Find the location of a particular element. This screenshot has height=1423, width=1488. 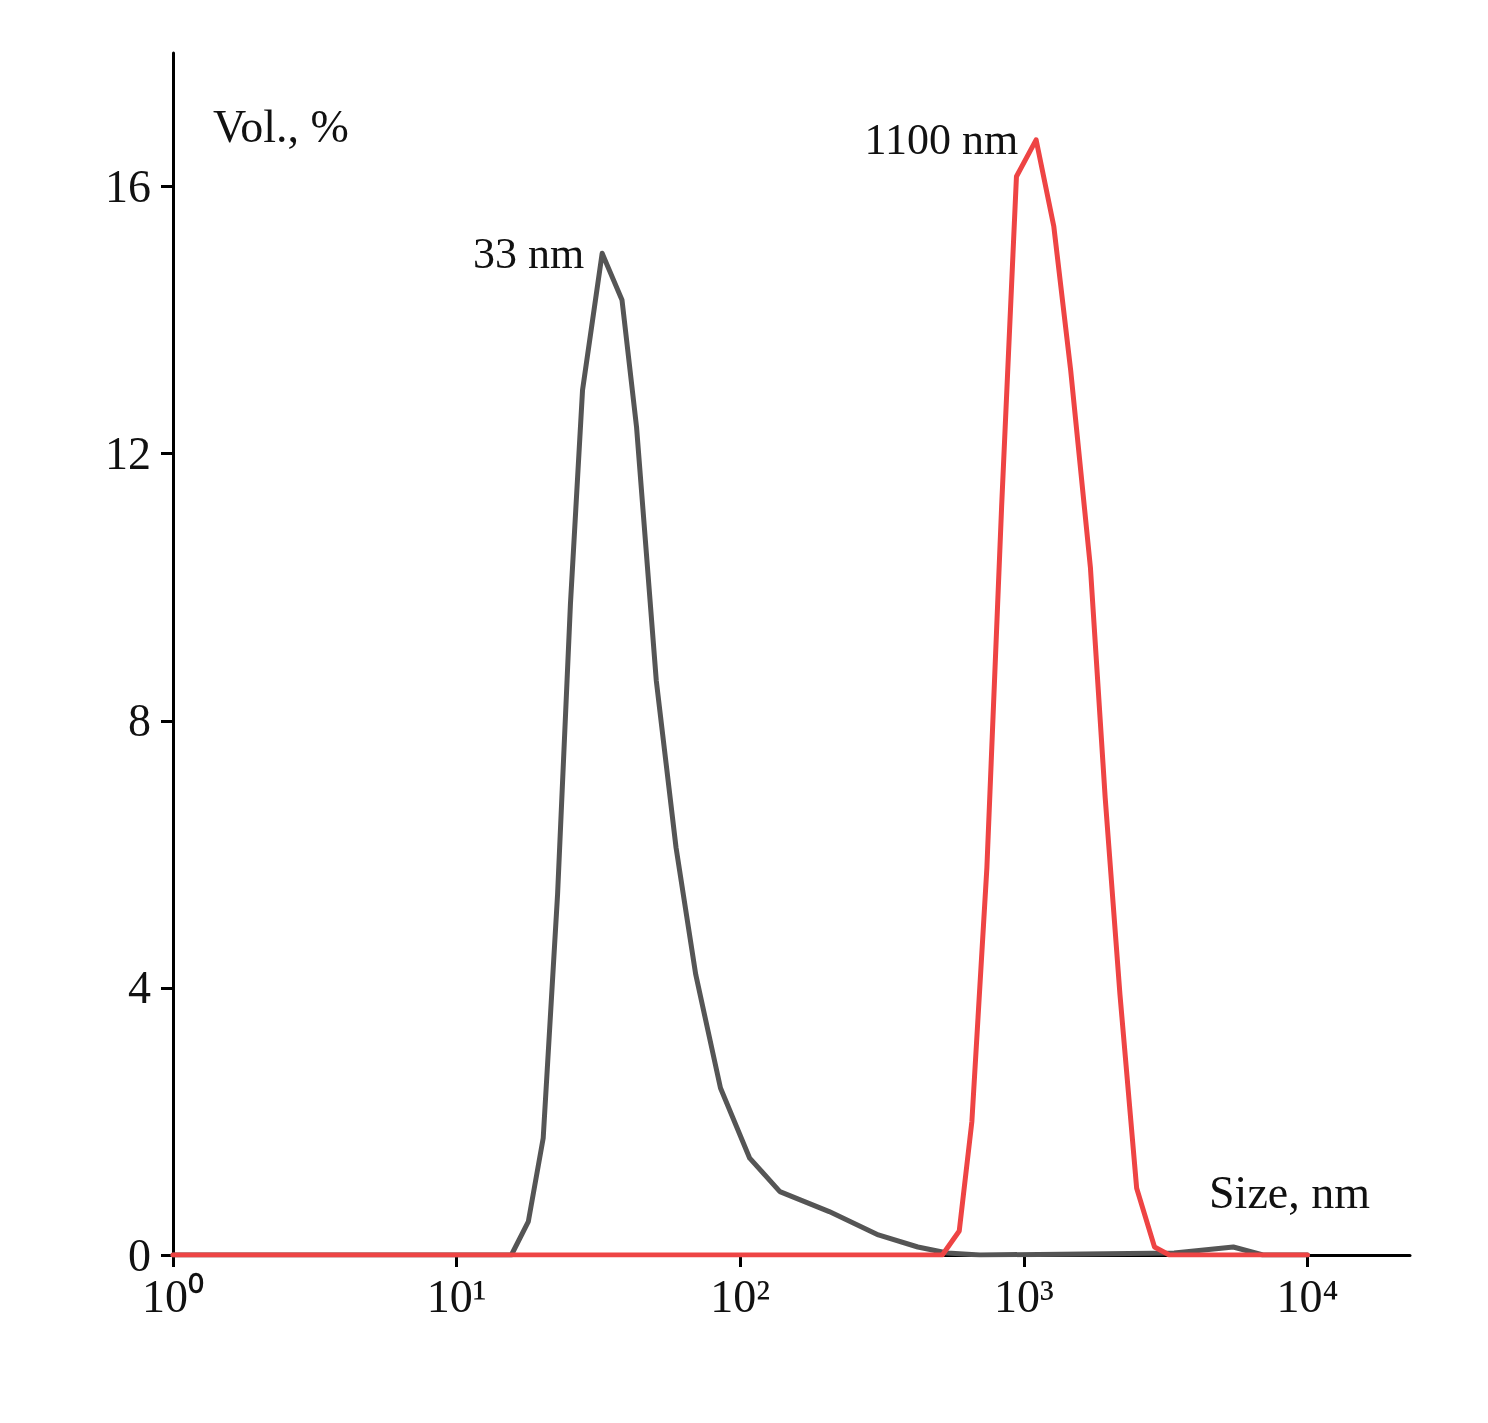

annotation: 33 nm is located at coordinates (528, 253).